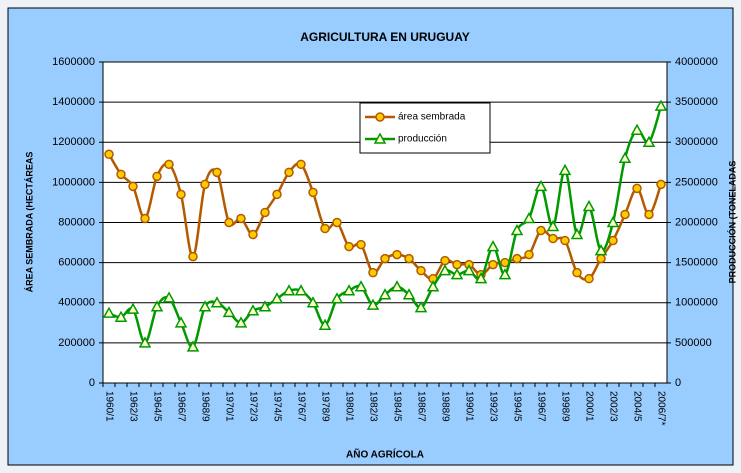 The height and width of the screenshot is (473, 741). Describe the element at coordinates (492, 406) in the screenshot. I see `x-tick-label: 1992/3` at that location.